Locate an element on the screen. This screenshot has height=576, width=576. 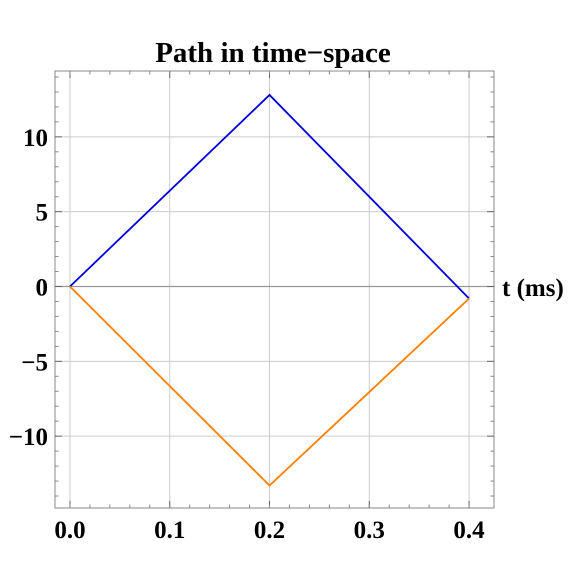
y-tick-label: −5 is located at coordinates (34, 362).